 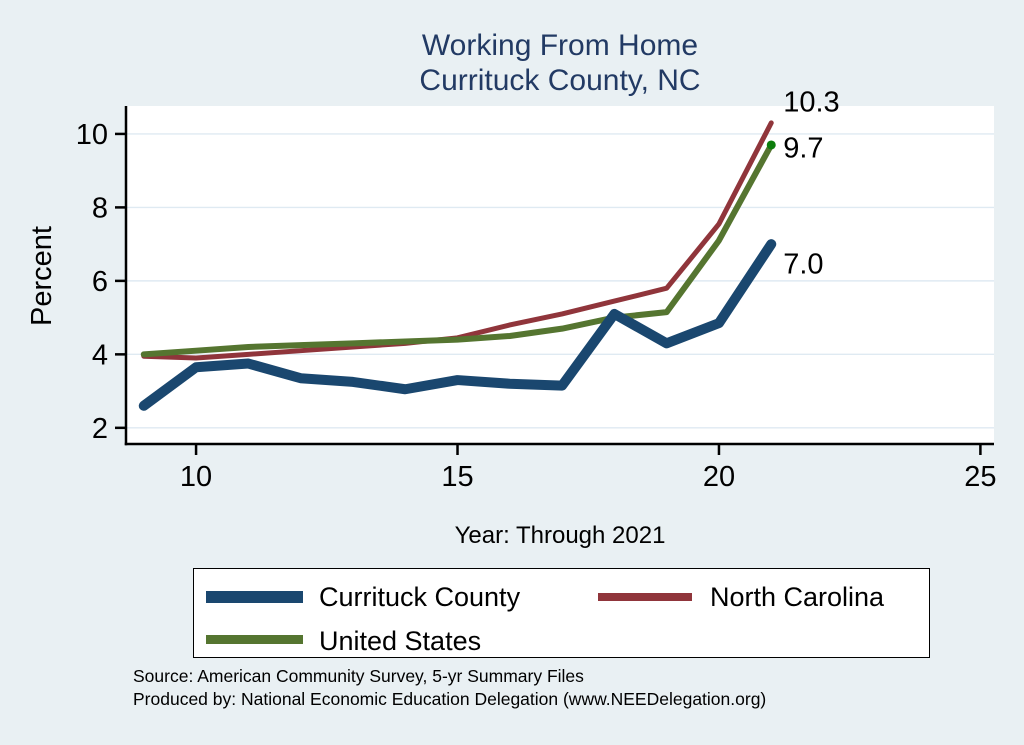 I want to click on legend-swatch-north-carolina, so click(x=645, y=597).